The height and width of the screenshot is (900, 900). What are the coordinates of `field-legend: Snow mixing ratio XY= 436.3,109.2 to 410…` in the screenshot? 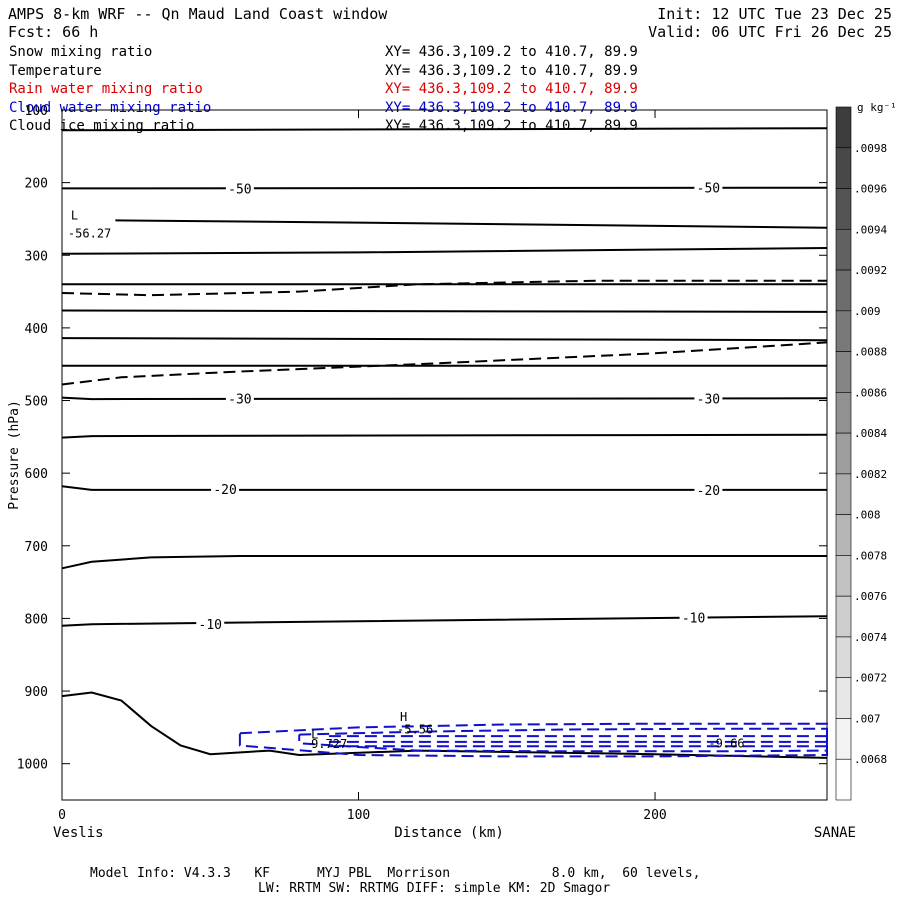 It's located at (323, 89).